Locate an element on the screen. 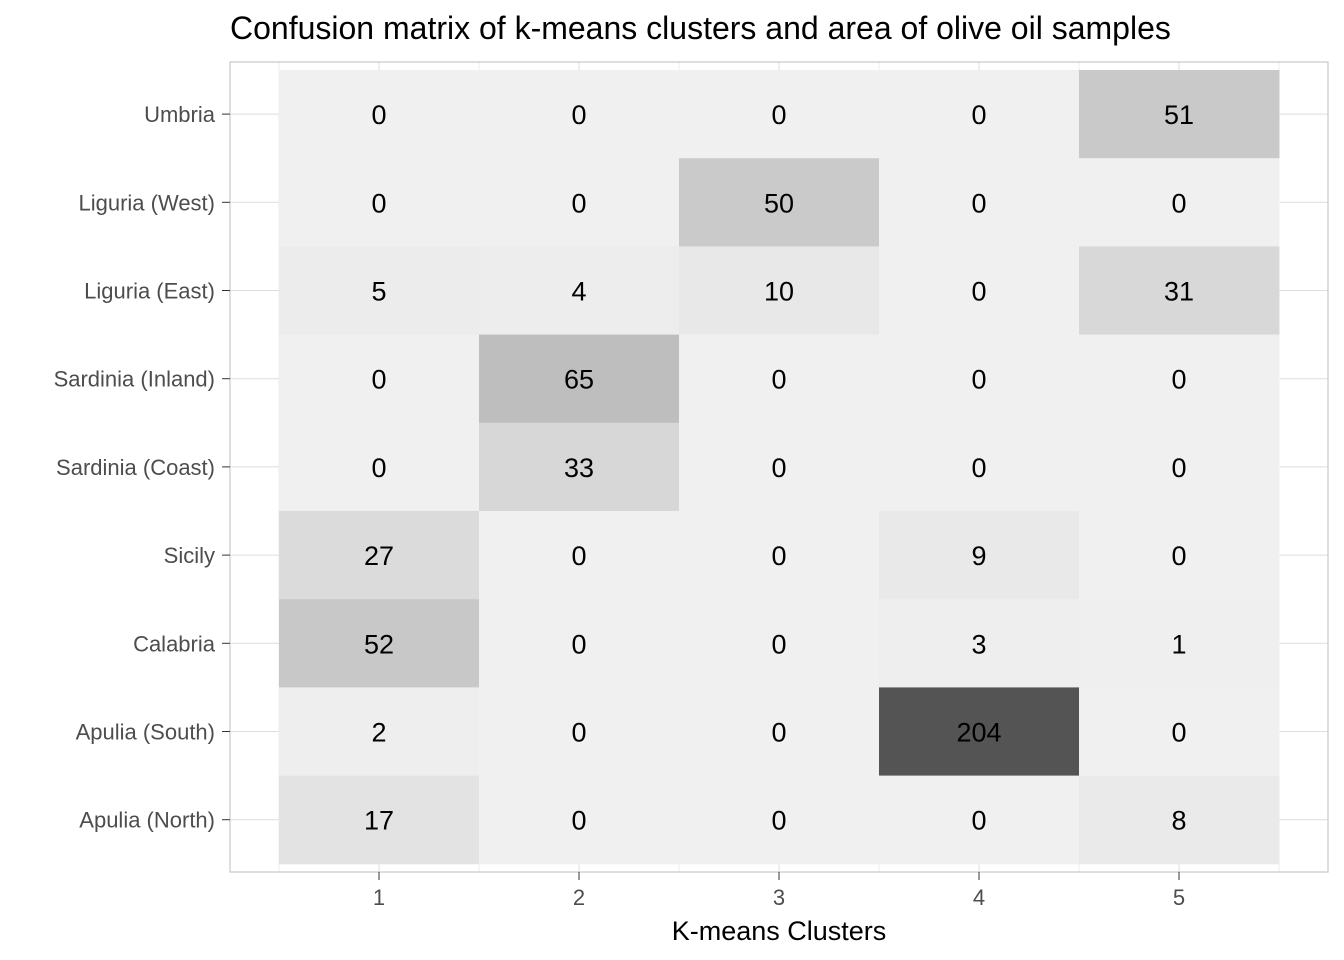  cell-value-label: 50 is located at coordinates (779, 203).